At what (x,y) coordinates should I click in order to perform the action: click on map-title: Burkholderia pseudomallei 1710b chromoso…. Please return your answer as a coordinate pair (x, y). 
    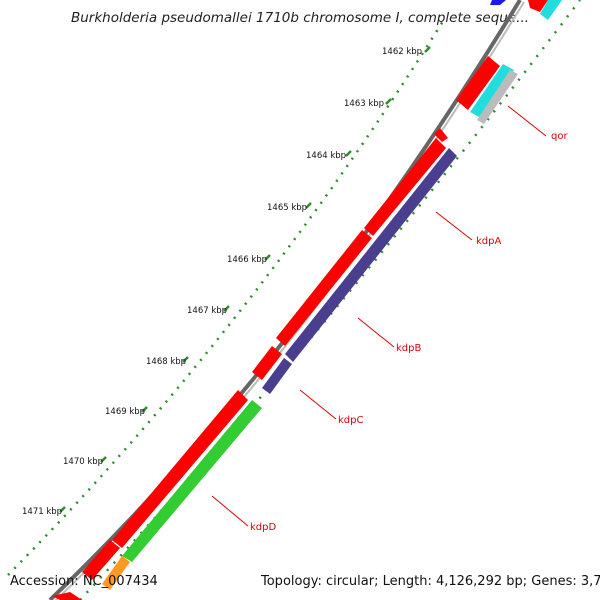
    Looking at the image, I should click on (300, 18).